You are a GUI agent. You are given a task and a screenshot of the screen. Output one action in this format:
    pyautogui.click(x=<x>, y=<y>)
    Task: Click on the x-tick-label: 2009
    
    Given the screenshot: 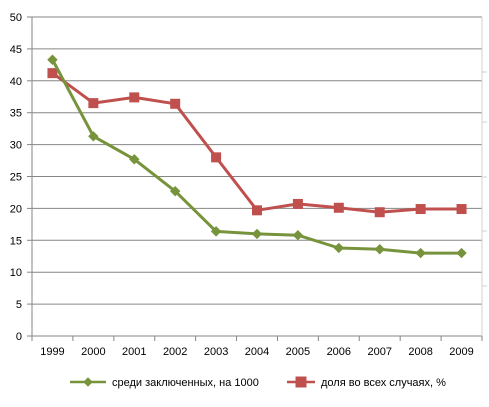 What is the action you would take?
    pyautogui.click(x=461, y=352)
    